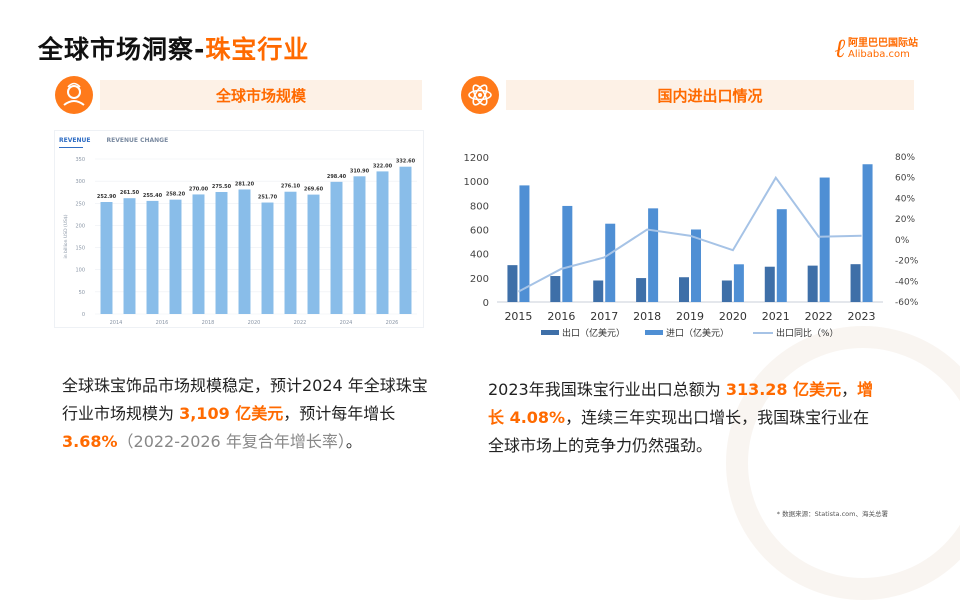 Image resolution: width=960 pixels, height=600 pixels. I want to click on bar-value-label: 322.00, so click(383, 166).